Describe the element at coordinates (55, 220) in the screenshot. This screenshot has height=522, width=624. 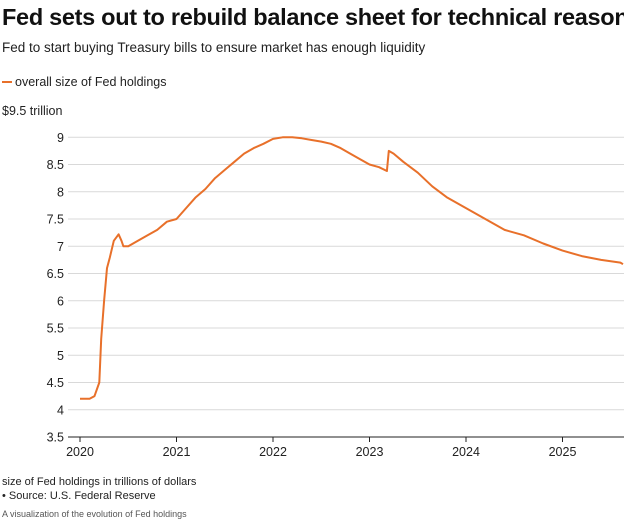
I see `y-tick-label: 7.5` at that location.